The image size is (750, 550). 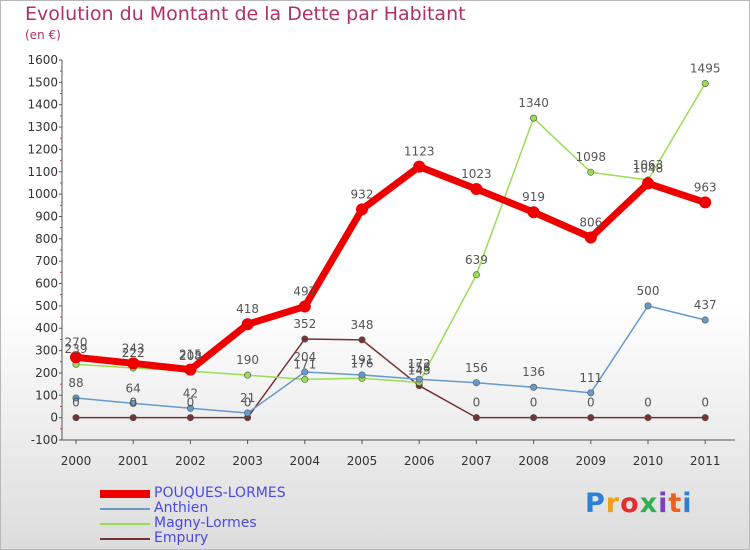 I want to click on data-label: 42, so click(x=190, y=393).